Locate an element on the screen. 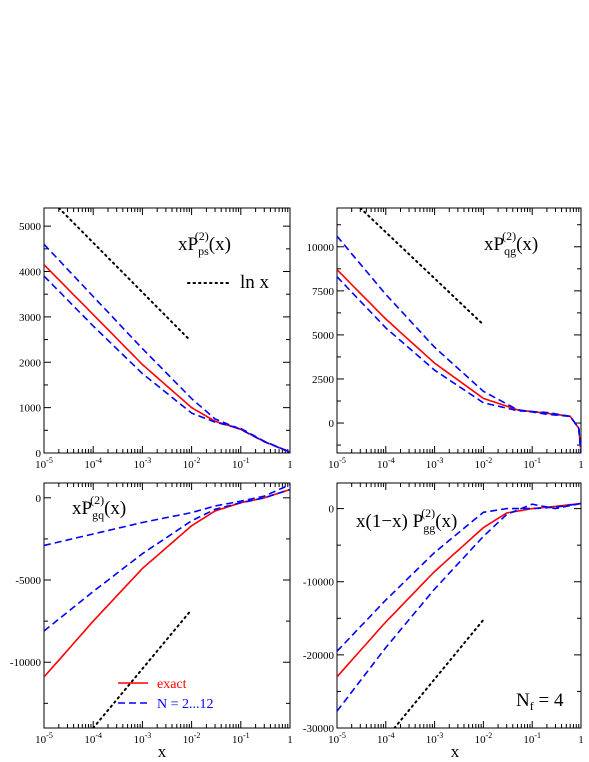 This screenshot has width=589, height=762. y-tick-label: 1000 is located at coordinates (30, 409).